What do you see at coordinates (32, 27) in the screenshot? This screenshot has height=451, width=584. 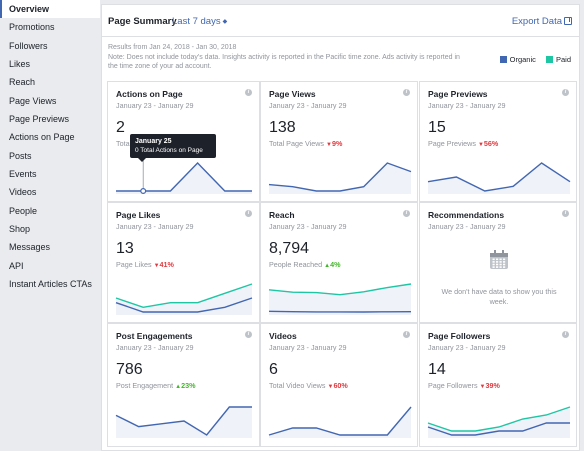 I see `sidebar-item-promotions: Promotions` at bounding box center [32, 27].